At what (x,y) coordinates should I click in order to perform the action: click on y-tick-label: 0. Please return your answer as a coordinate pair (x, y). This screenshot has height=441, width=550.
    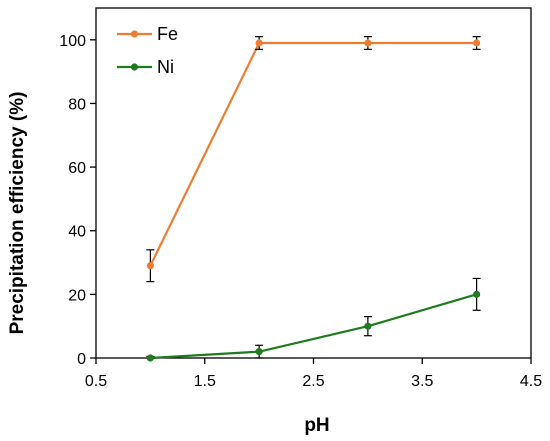
    Looking at the image, I should click on (81, 359).